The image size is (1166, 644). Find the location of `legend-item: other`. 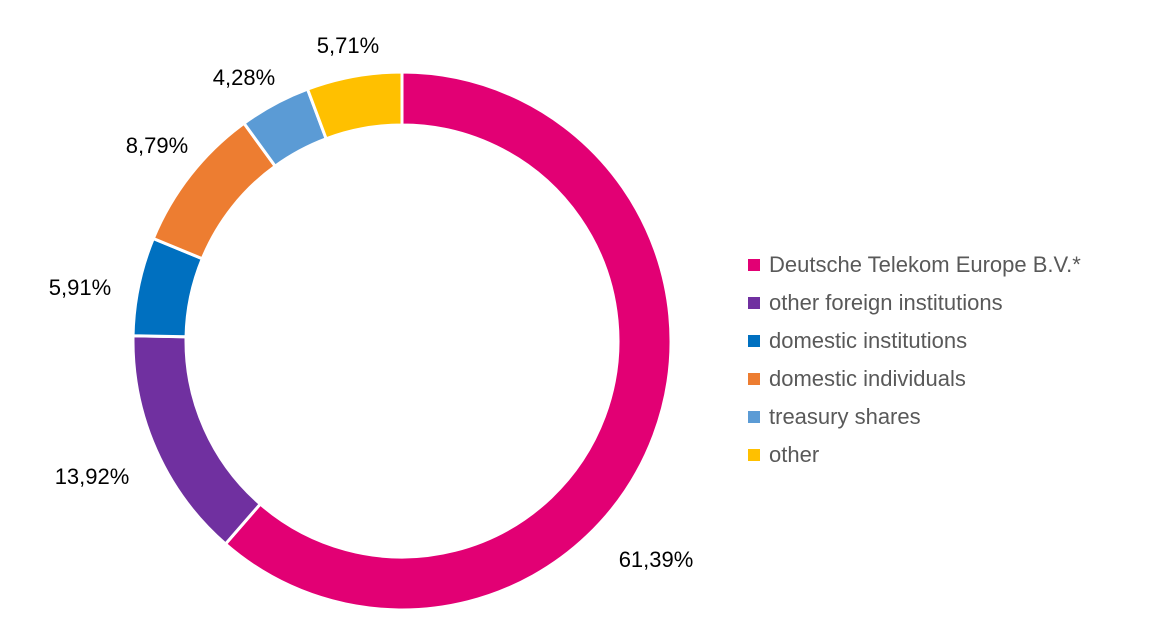

legend-item: other is located at coordinates (914, 455).